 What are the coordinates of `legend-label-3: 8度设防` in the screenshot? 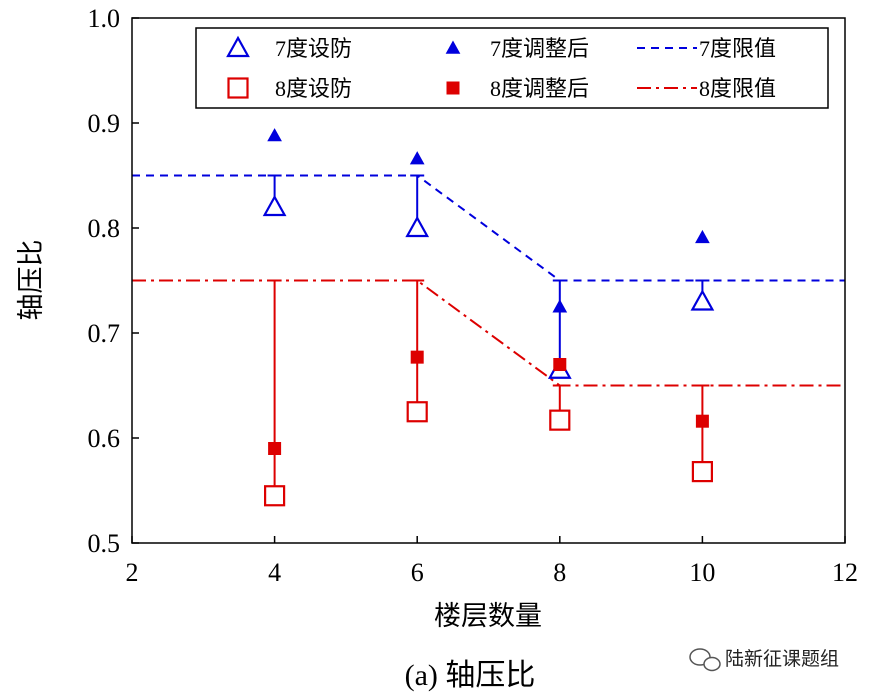 It's located at (313, 88).